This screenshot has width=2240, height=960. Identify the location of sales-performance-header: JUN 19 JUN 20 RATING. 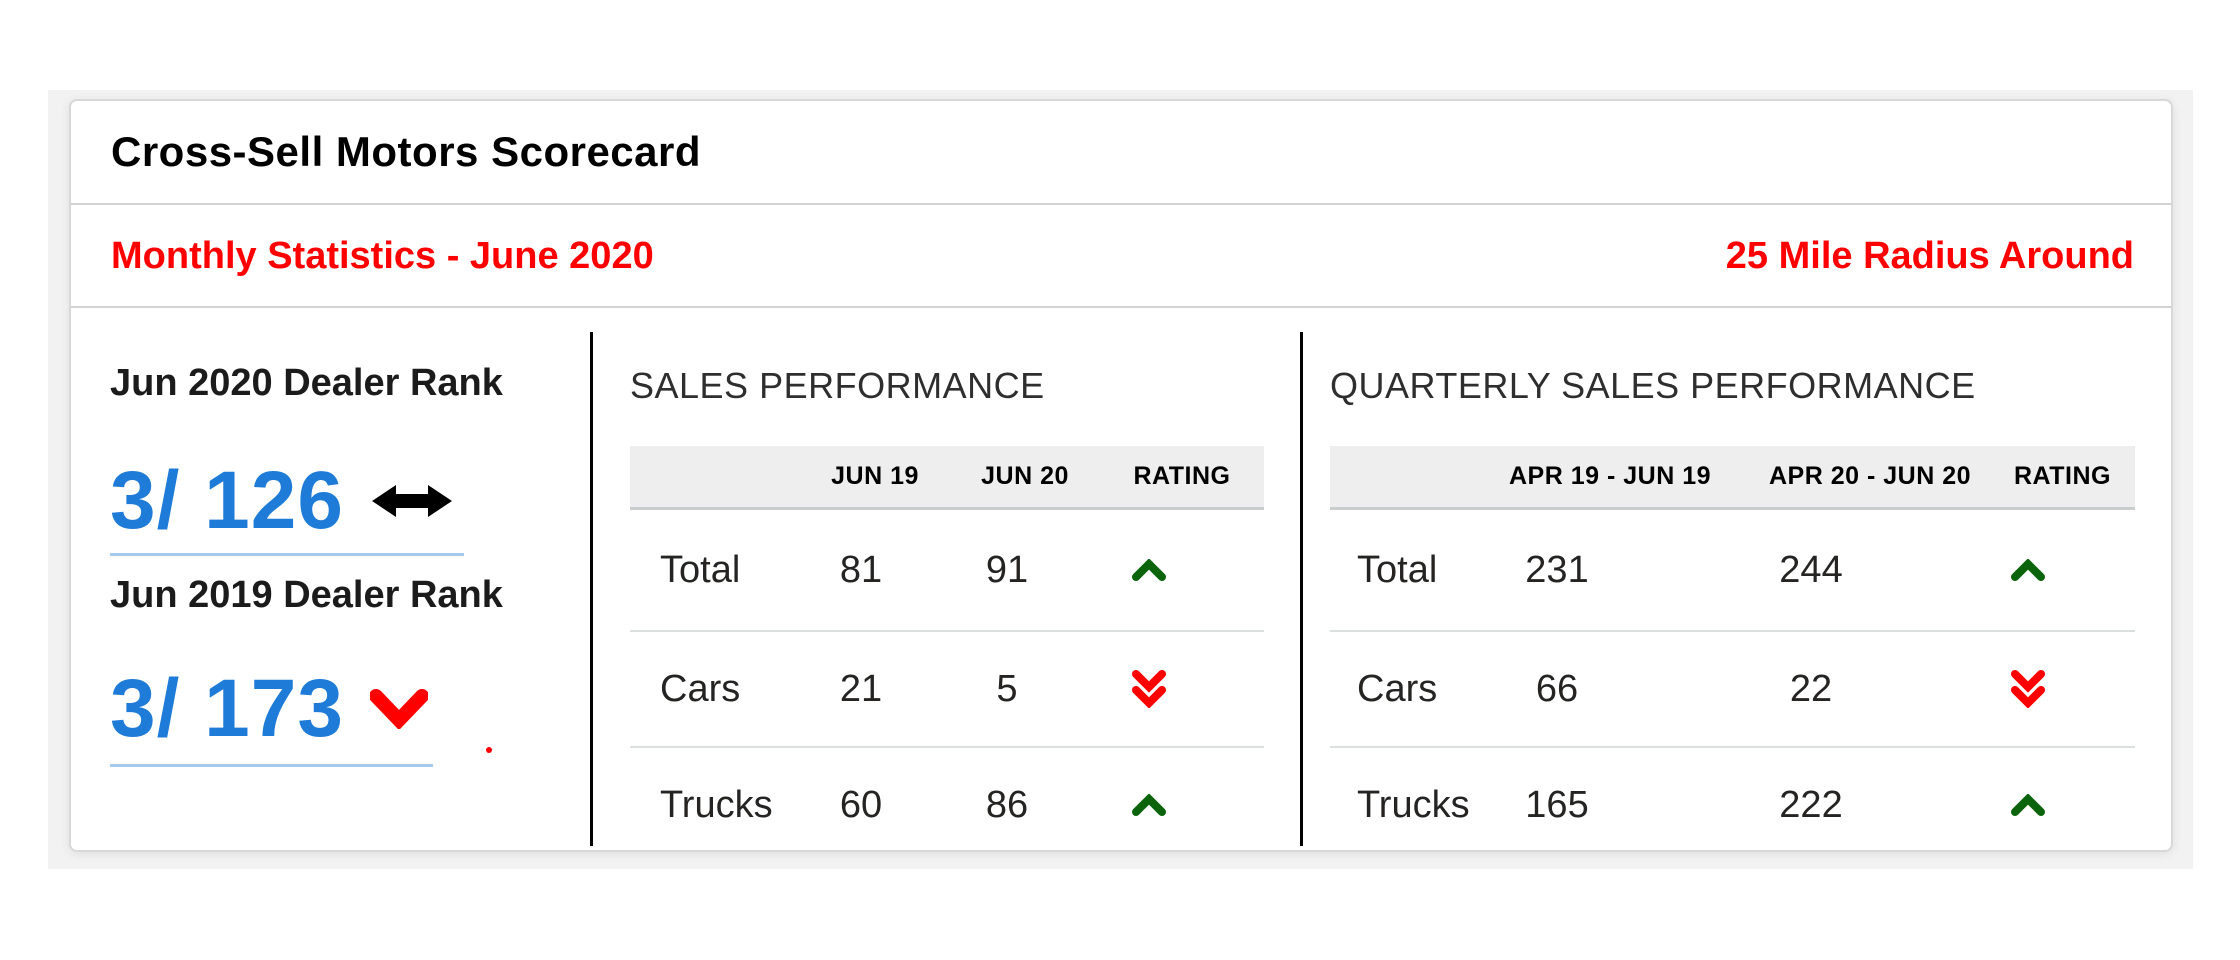
(947, 478).